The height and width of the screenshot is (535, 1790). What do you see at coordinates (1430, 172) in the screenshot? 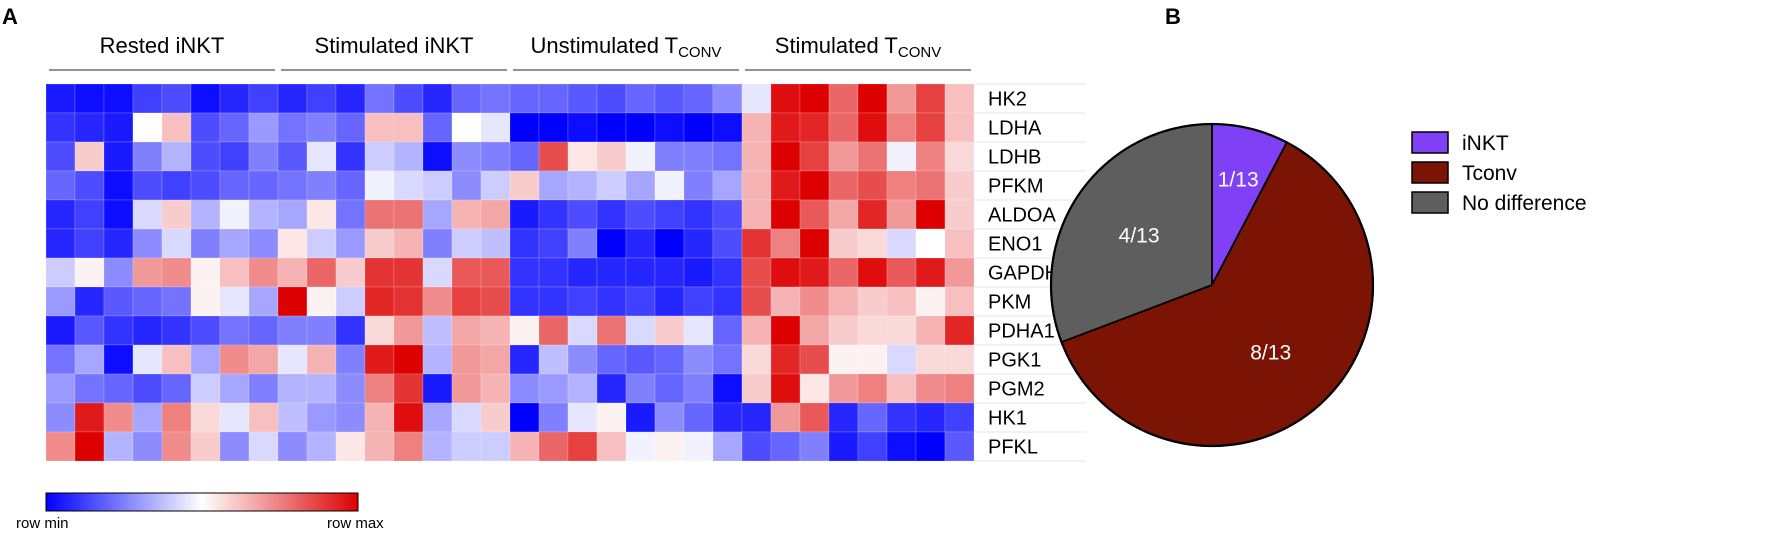
I see `legend-swatch-tconv` at bounding box center [1430, 172].